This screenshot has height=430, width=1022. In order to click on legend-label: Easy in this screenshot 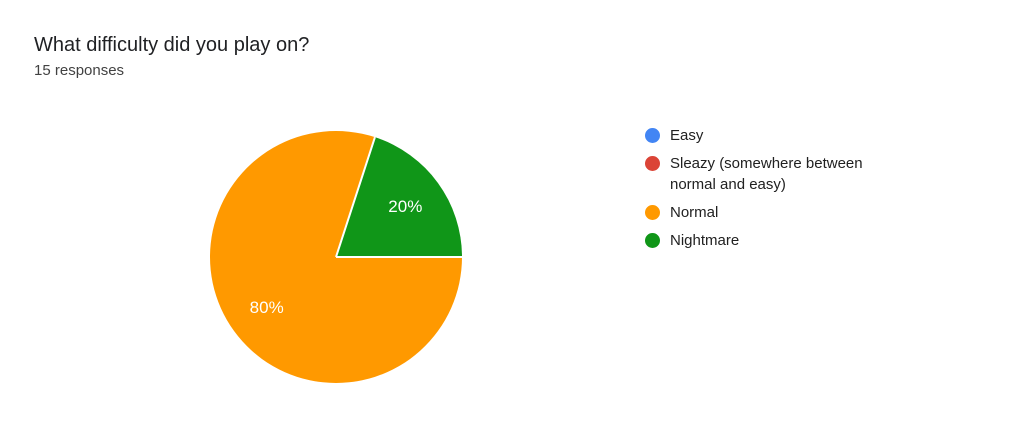, I will do `click(687, 135)`.